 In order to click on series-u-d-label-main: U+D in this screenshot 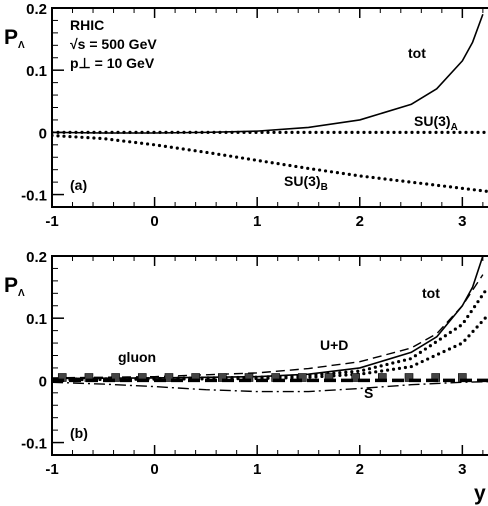, I will do `click(334, 345)`.